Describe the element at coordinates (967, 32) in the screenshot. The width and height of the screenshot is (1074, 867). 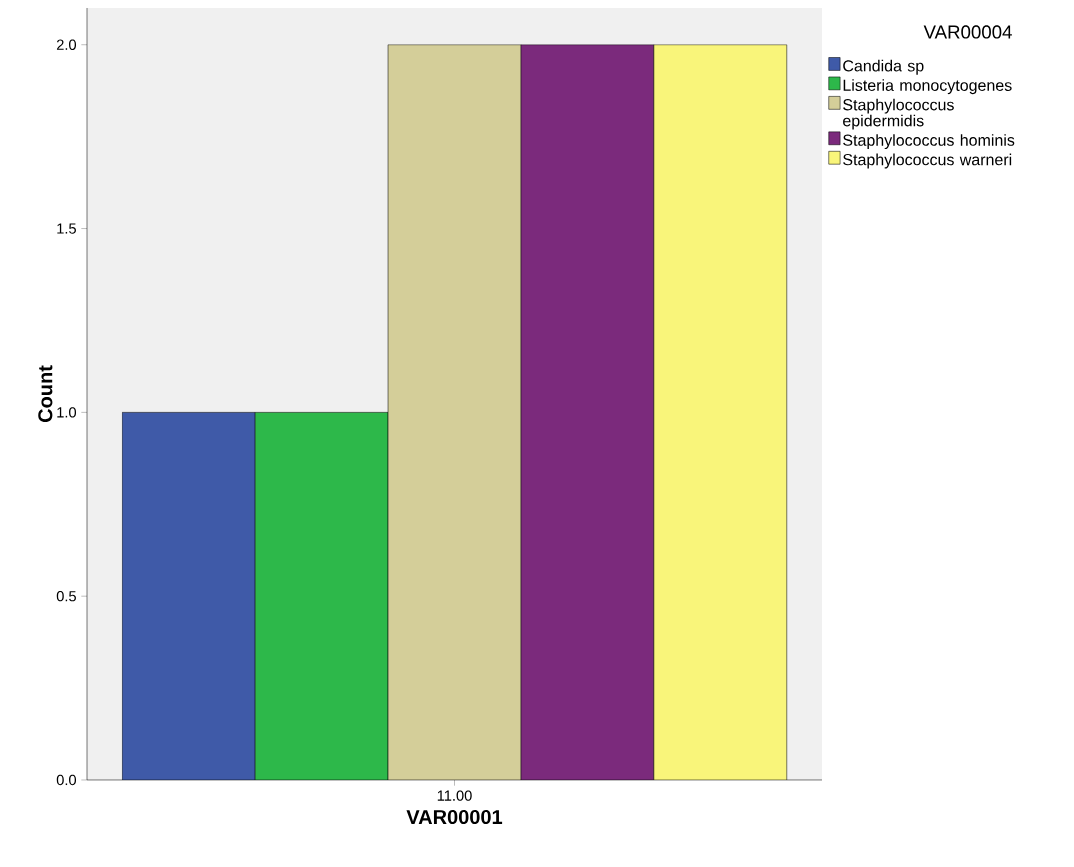
I see `legend-title: VAR00004` at that location.